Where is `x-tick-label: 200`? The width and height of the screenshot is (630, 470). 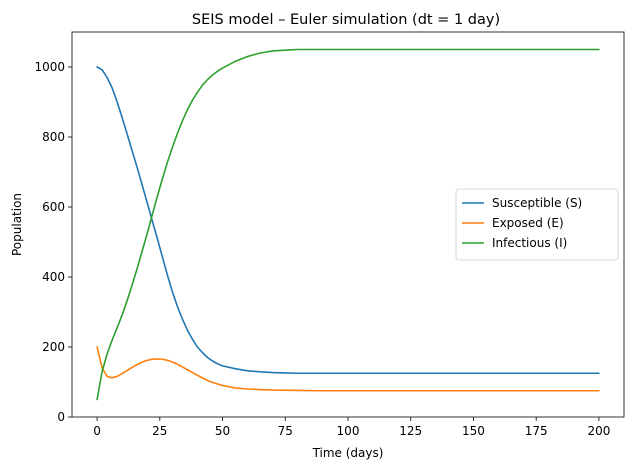 x-tick-label: 200 is located at coordinates (598, 431).